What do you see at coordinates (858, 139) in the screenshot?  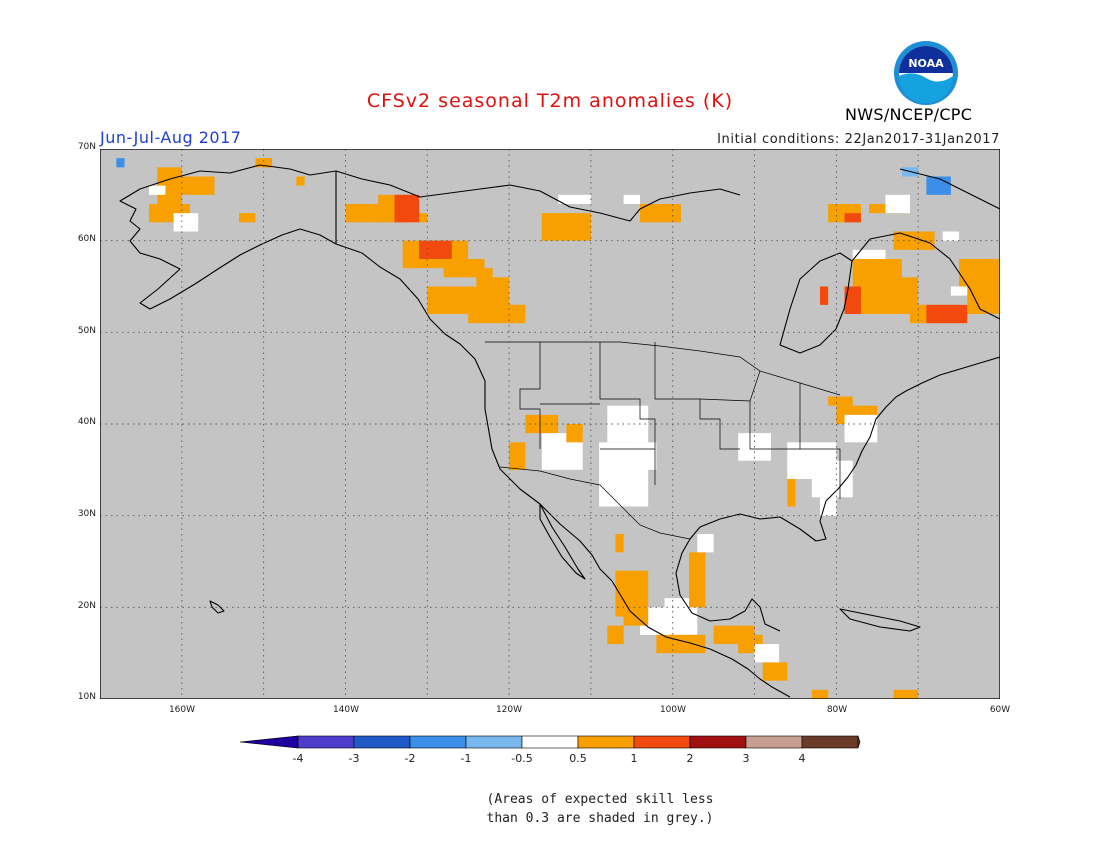 I see `initial-conditions: Initial conditions: 22Jan2017-31Jan2017` at bounding box center [858, 139].